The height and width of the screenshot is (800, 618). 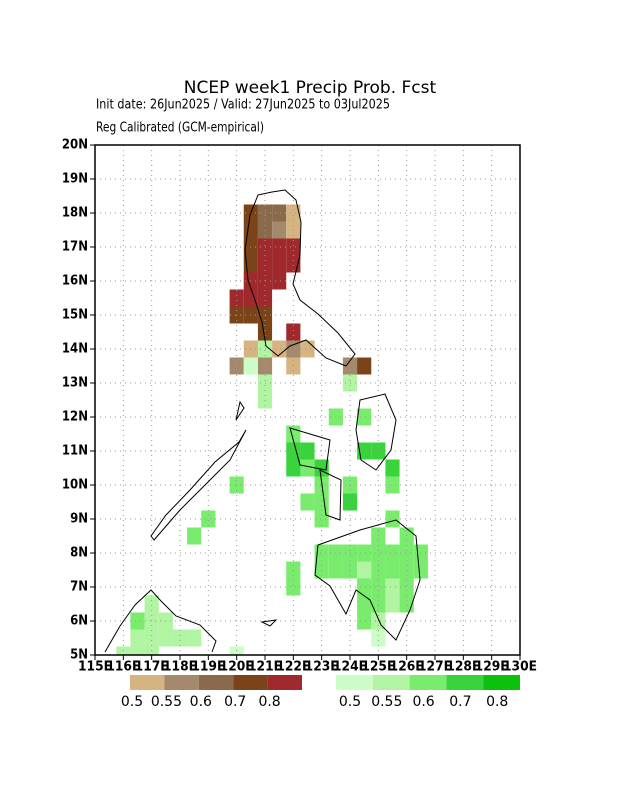 What do you see at coordinates (265, 667) in the screenshot?
I see `x-tick-label: 121E` at bounding box center [265, 667].